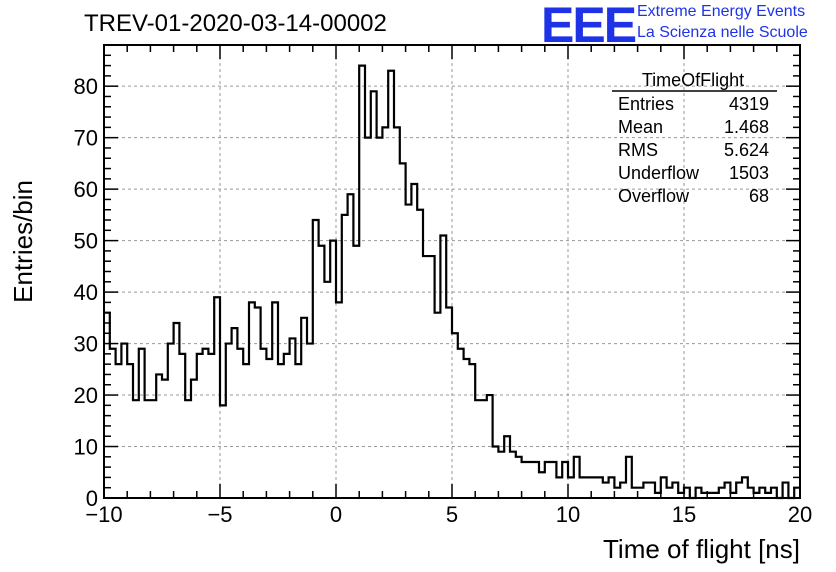 Image resolution: width=836 pixels, height=572 pixels. What do you see at coordinates (86, 138) in the screenshot?
I see `y-tick-label: 70` at bounding box center [86, 138].